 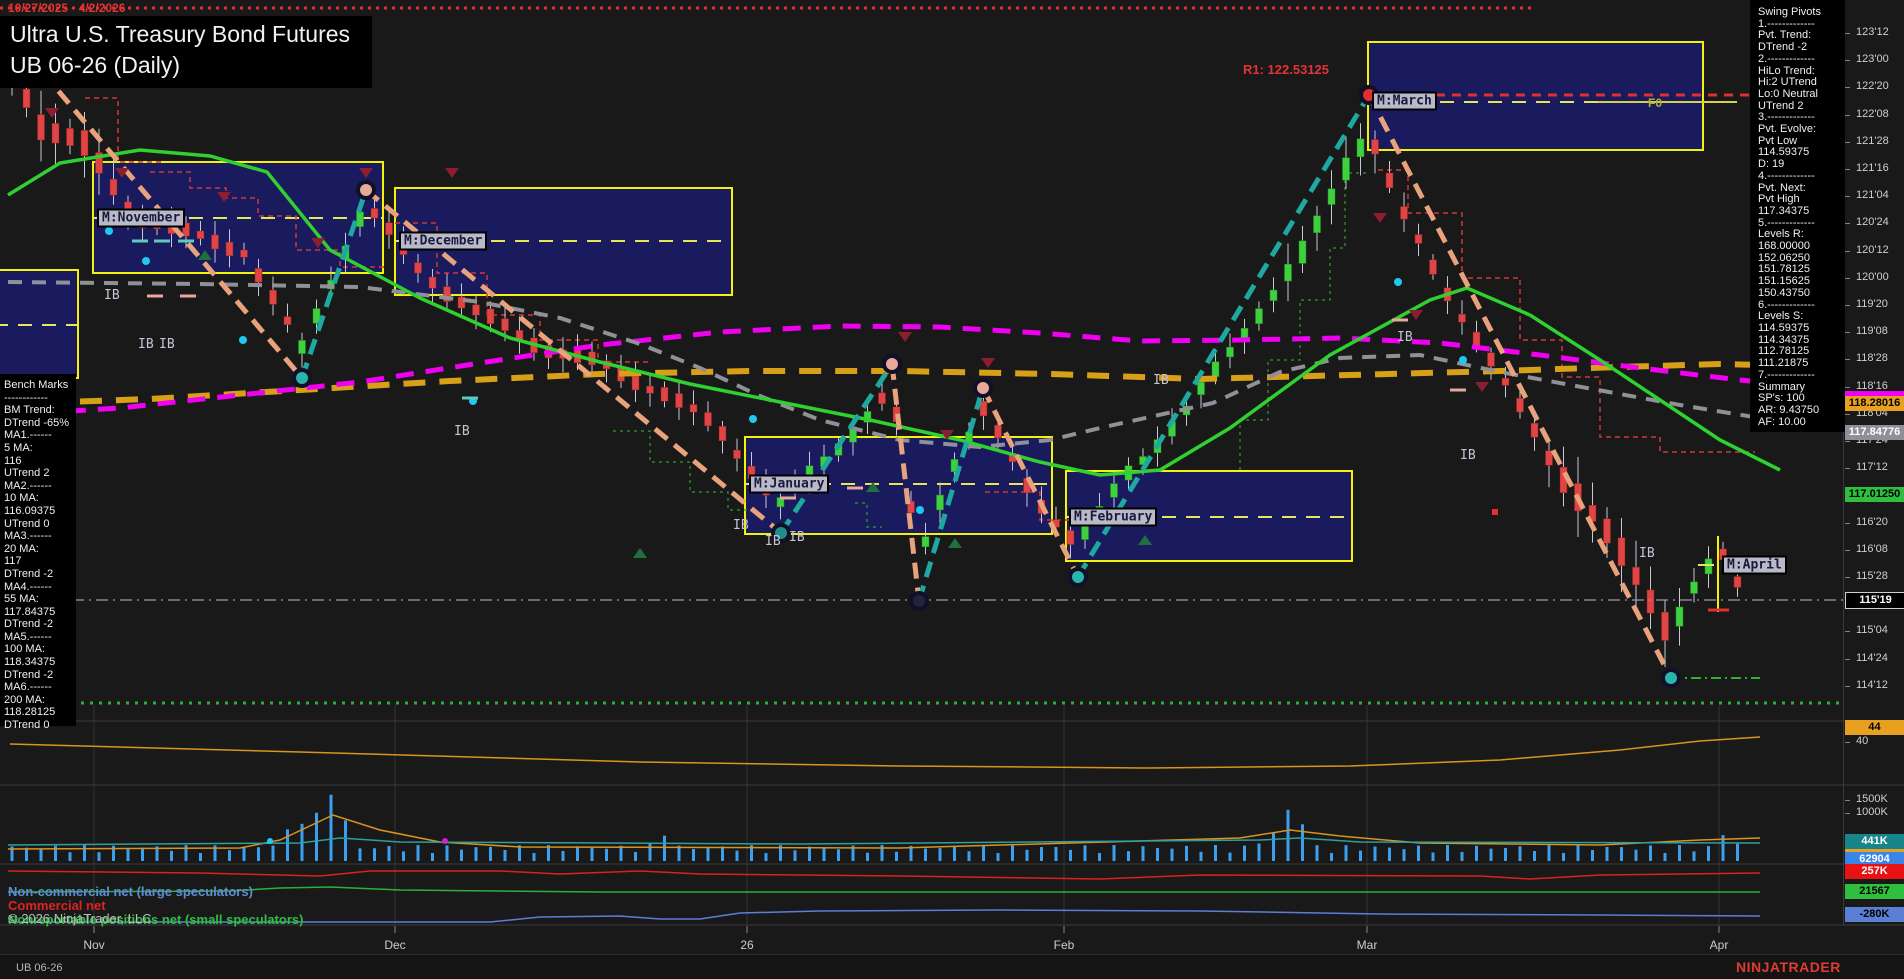 I want to click on bench-marks-line: 117.84375, so click(x=30, y=611).